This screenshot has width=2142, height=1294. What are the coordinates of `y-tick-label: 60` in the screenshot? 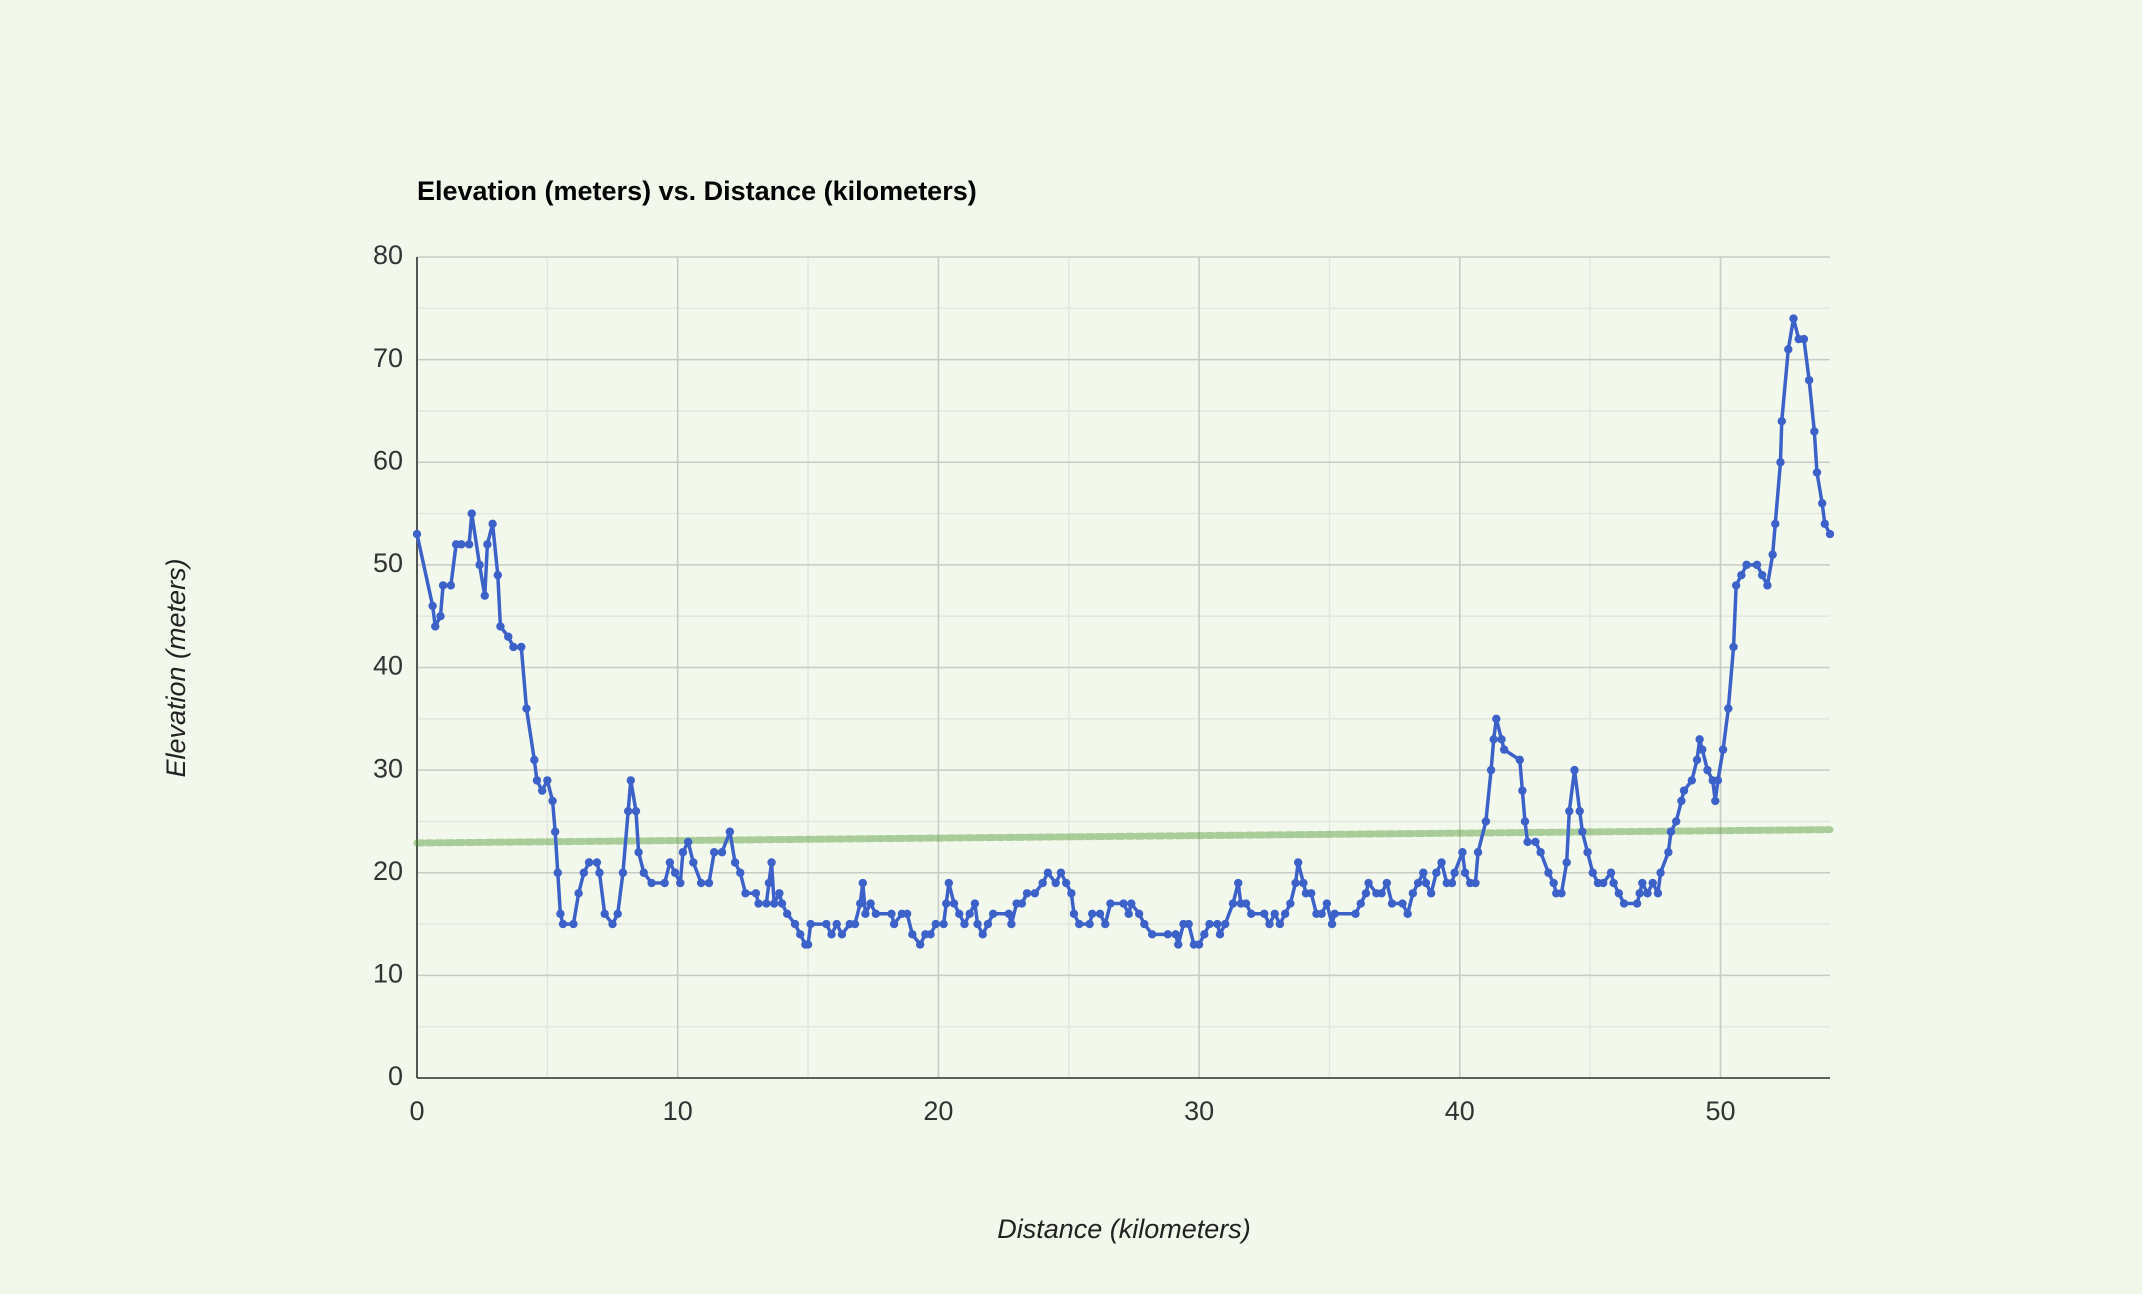 It's located at (388, 460).